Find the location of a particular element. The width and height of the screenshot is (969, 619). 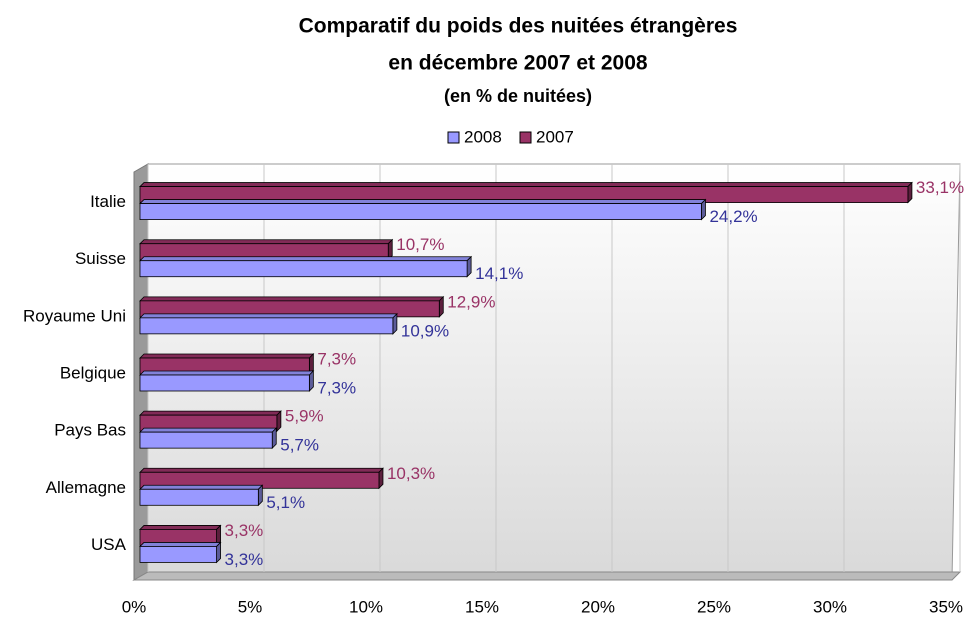

y-tick-label: Allemagne is located at coordinates (86, 487).